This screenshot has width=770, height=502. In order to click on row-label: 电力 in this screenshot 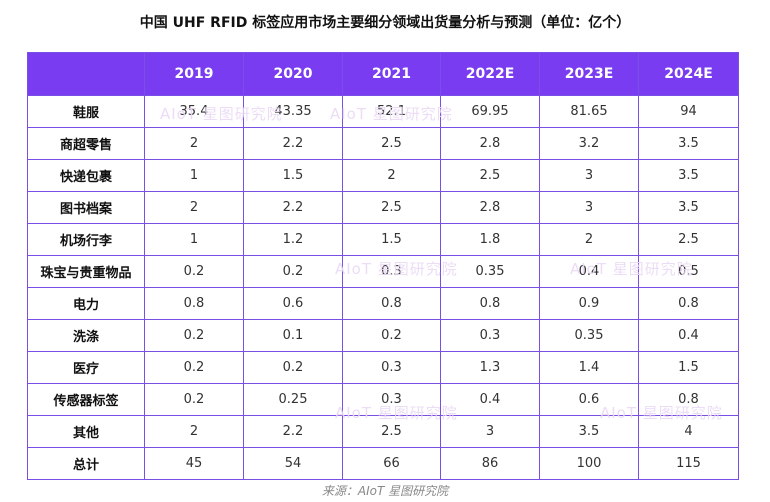, I will do `click(86, 303)`.